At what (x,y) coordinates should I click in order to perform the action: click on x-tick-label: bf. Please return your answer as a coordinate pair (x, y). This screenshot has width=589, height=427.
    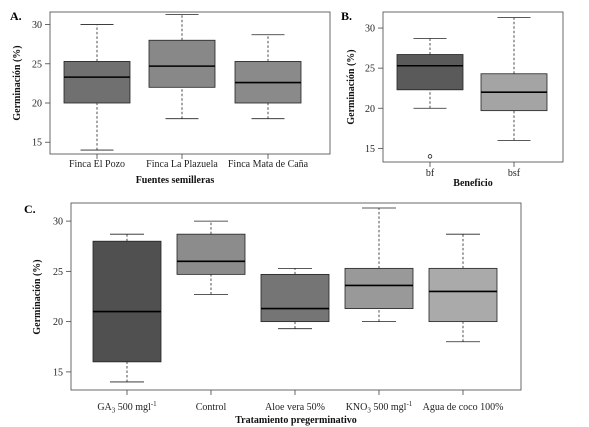
    Looking at the image, I should click on (430, 173).